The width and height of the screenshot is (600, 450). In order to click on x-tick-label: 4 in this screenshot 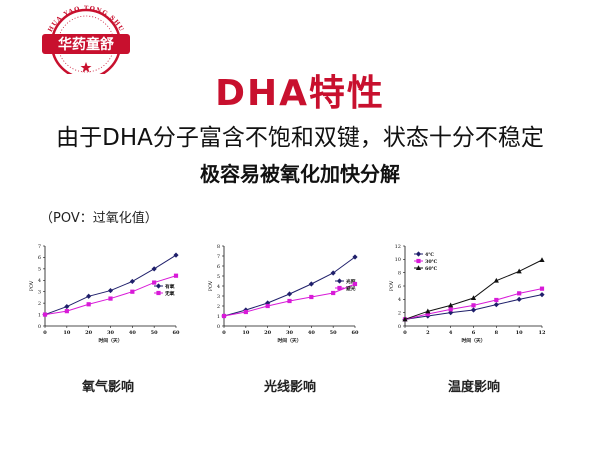, I will do `click(451, 333)`.